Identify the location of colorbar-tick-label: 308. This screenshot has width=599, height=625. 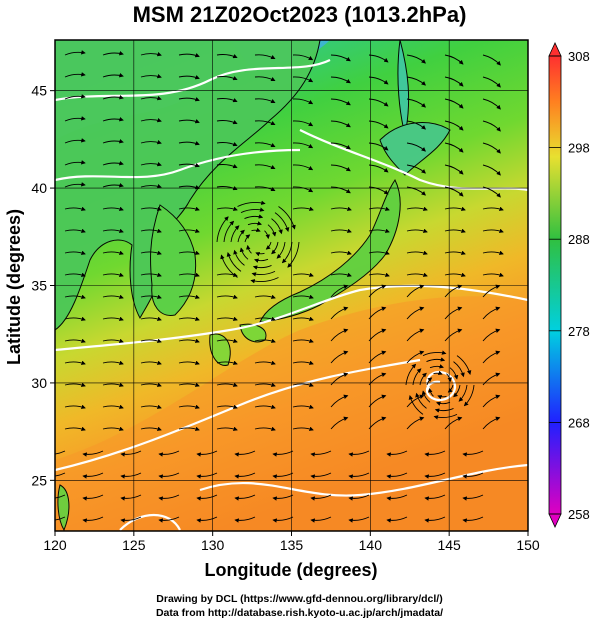
(579, 56).